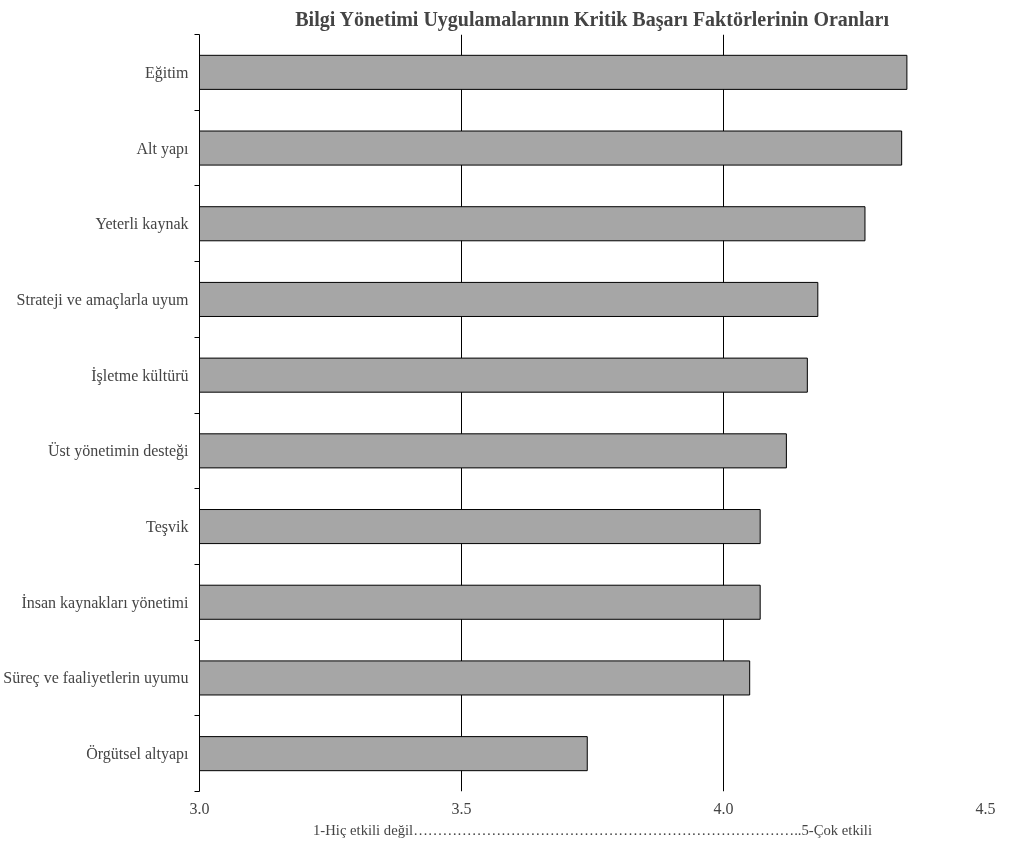 The image size is (1021, 854). Describe the element at coordinates (461, 808) in the screenshot. I see `x-tick-label: 3.5` at that location.